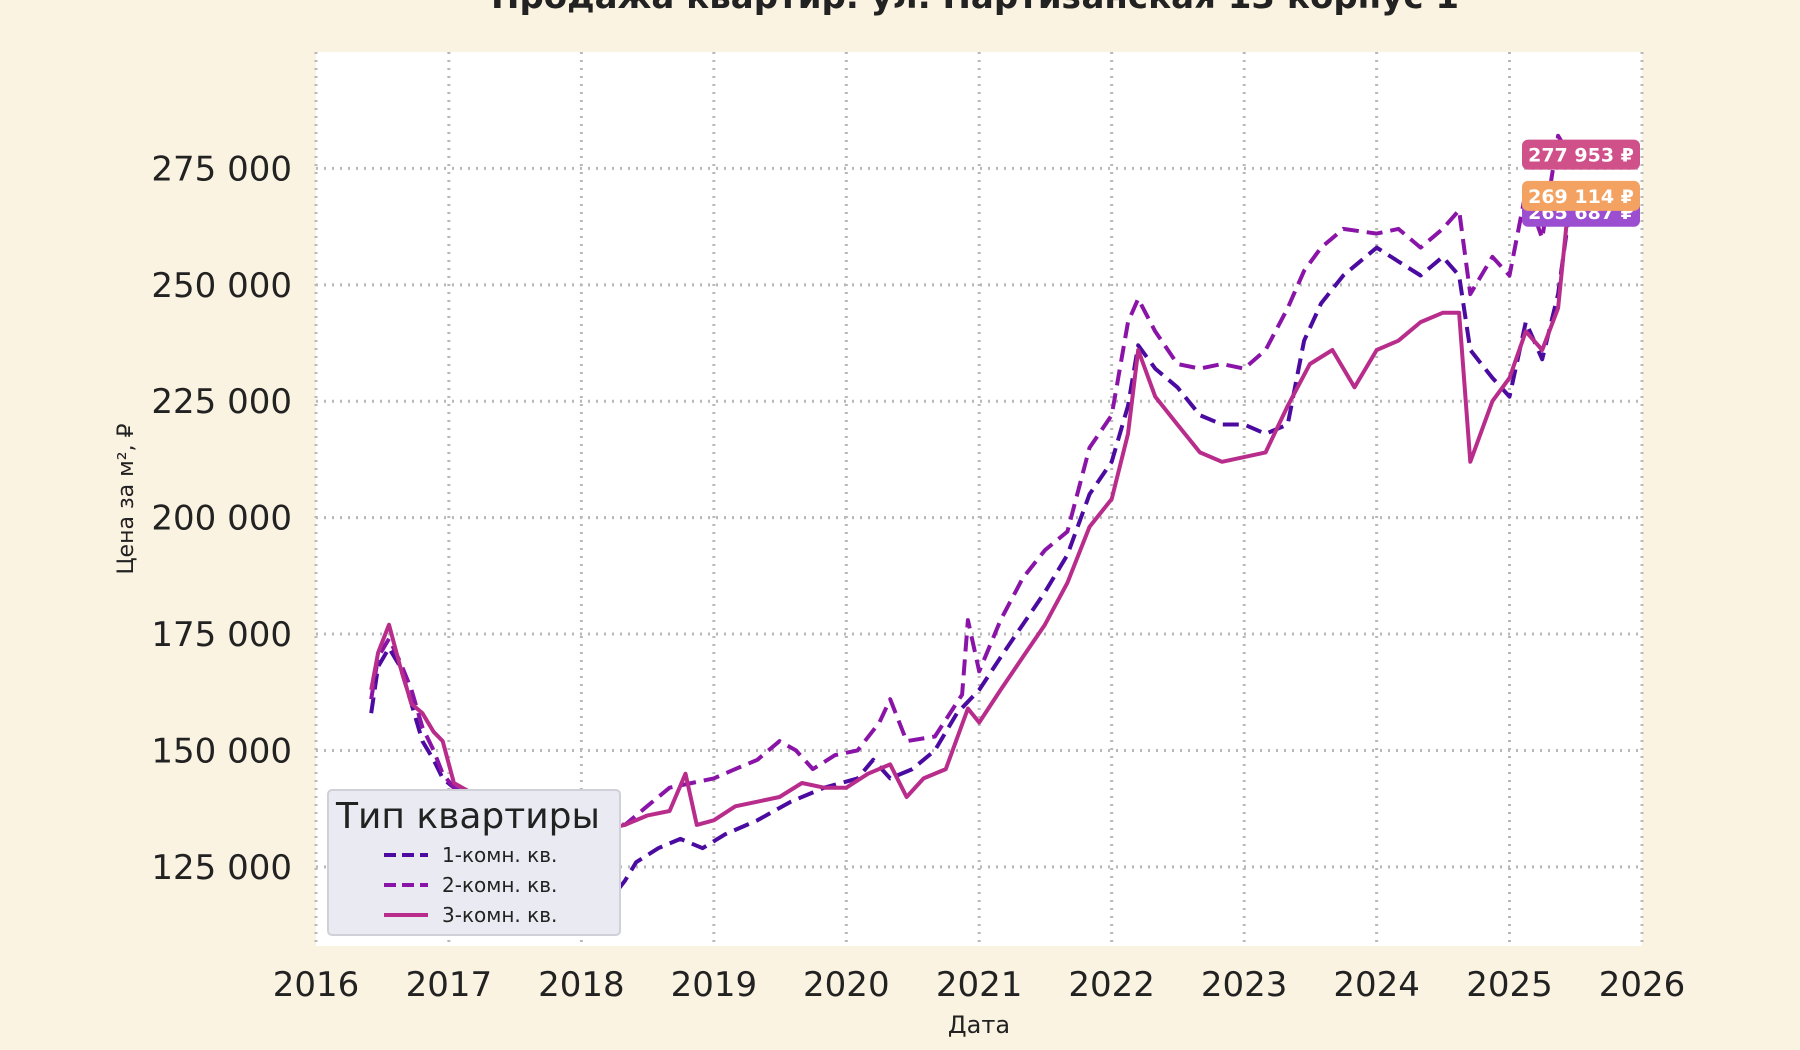  I want to click on legend-item-label: 3-комн. кв., so click(499, 915).